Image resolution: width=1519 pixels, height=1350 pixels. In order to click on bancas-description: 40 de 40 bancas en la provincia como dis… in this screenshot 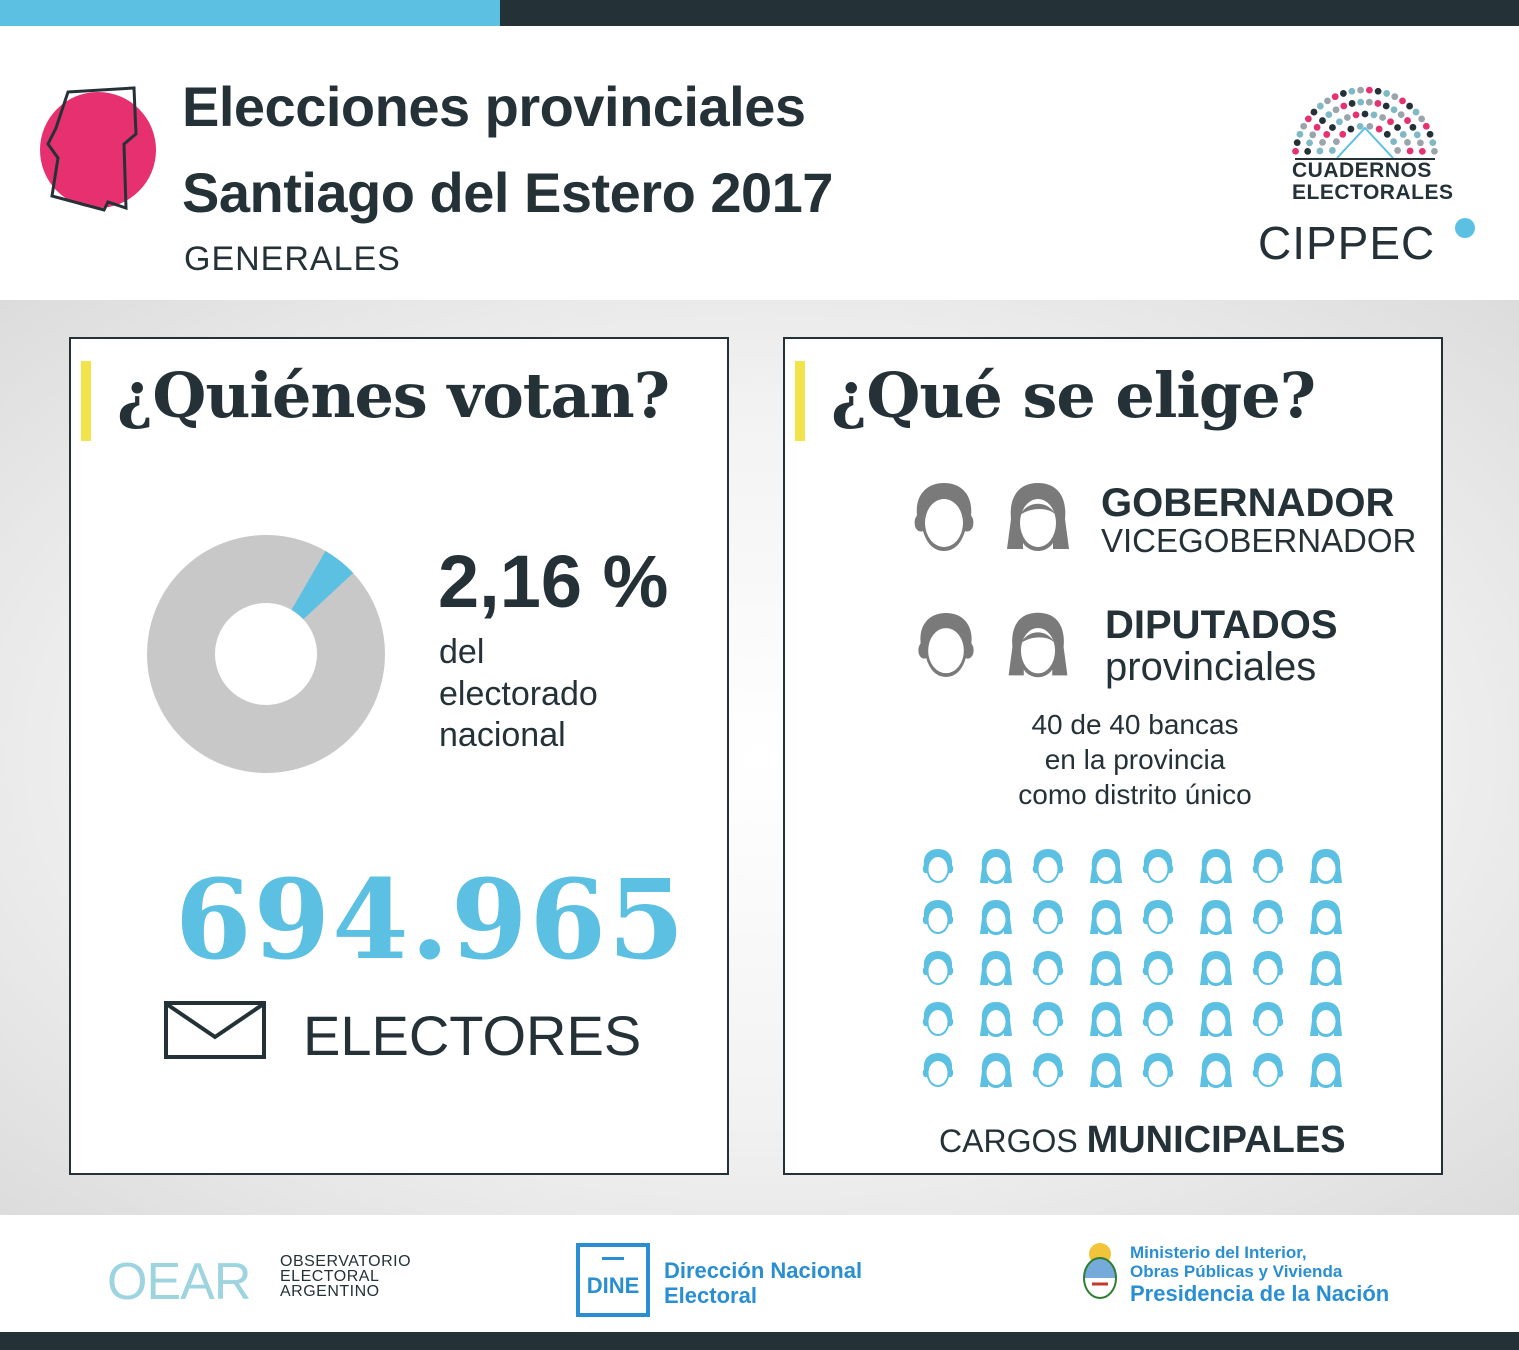, I will do `click(1135, 759)`.